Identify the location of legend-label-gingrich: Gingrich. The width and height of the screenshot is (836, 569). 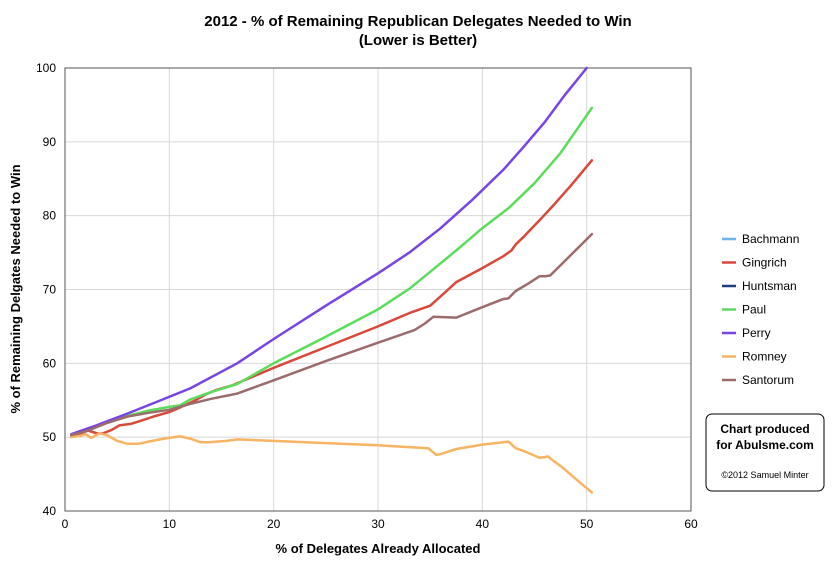
(764, 263).